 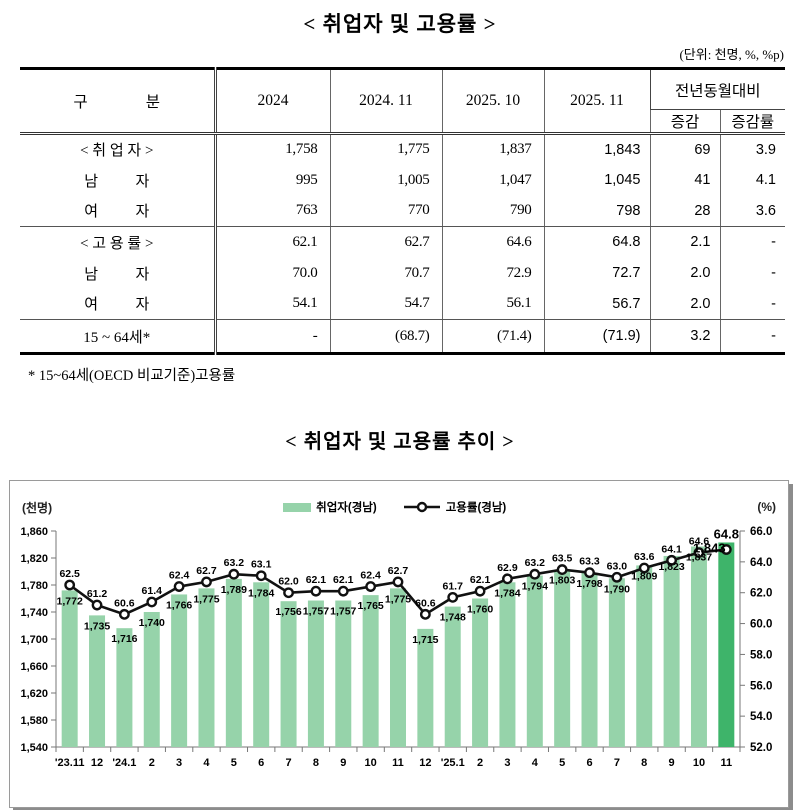 What do you see at coordinates (535, 587) in the screenshot?
I see `svg-text: 1,794` at bounding box center [535, 587].